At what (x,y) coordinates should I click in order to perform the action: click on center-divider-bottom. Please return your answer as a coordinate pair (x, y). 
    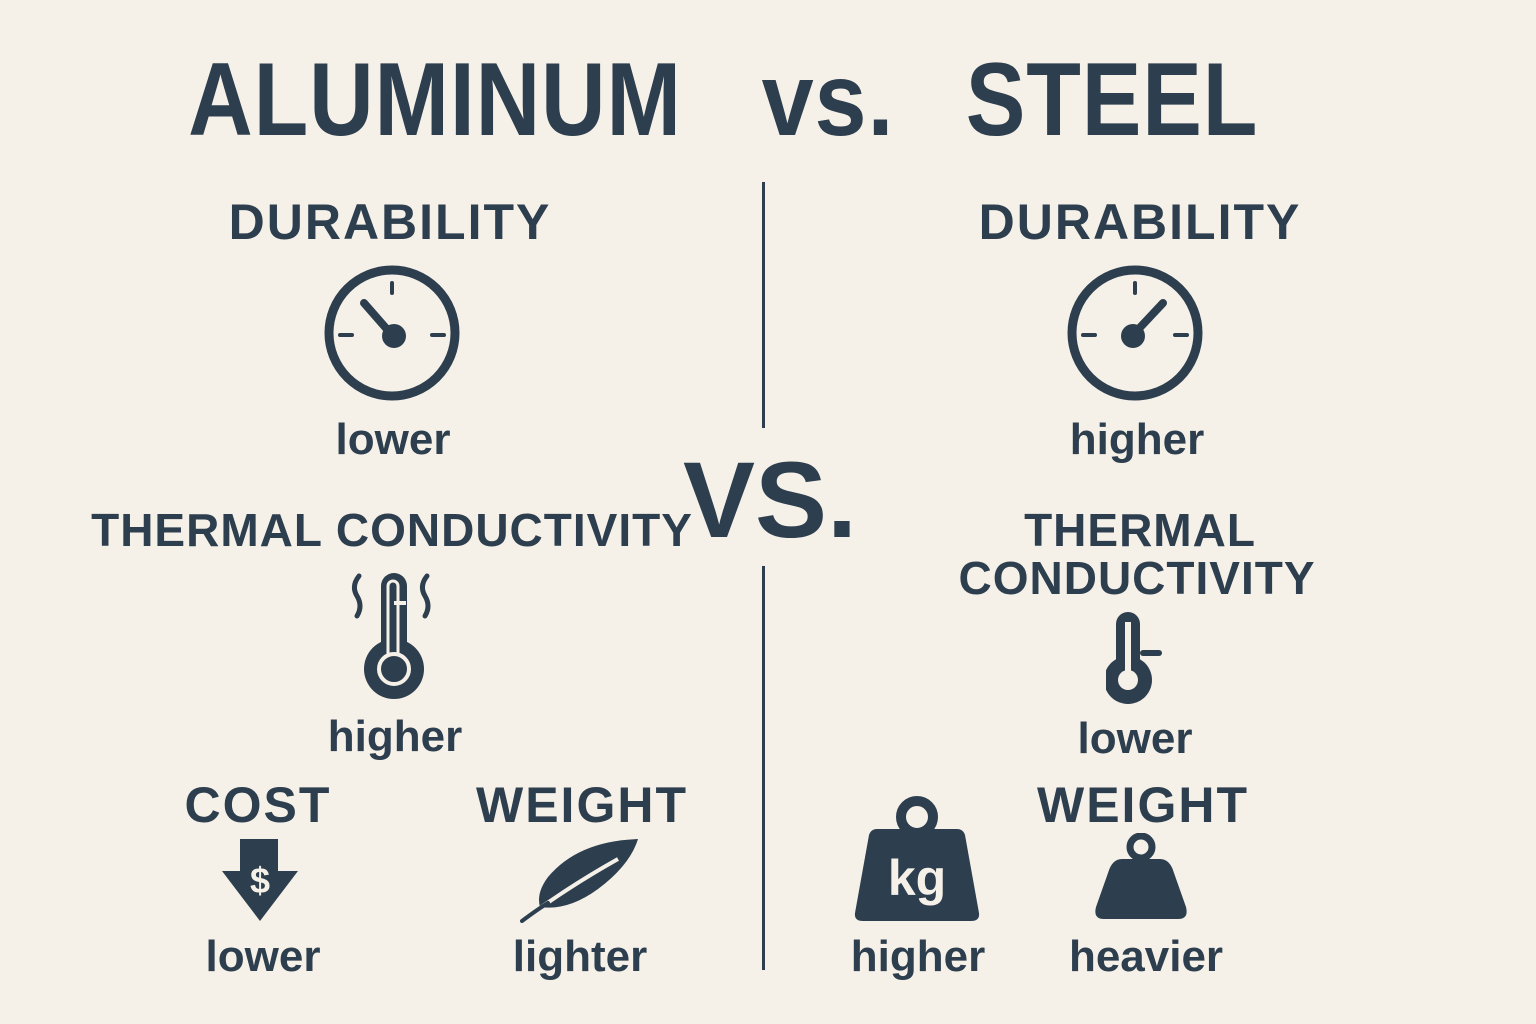
    Looking at the image, I should click on (763, 768).